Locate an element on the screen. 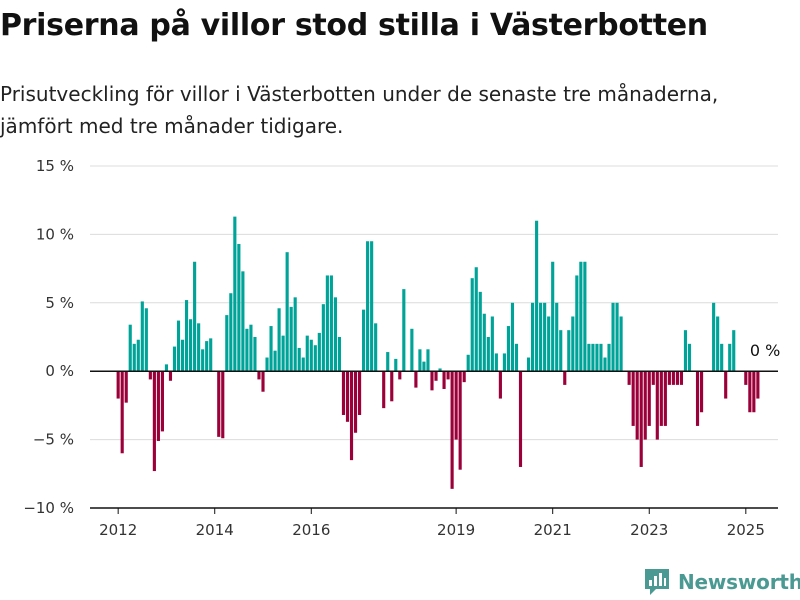 Image resolution: width=800 pixels, height=600 pixels. x-tick-label: 2012 is located at coordinates (118, 530).